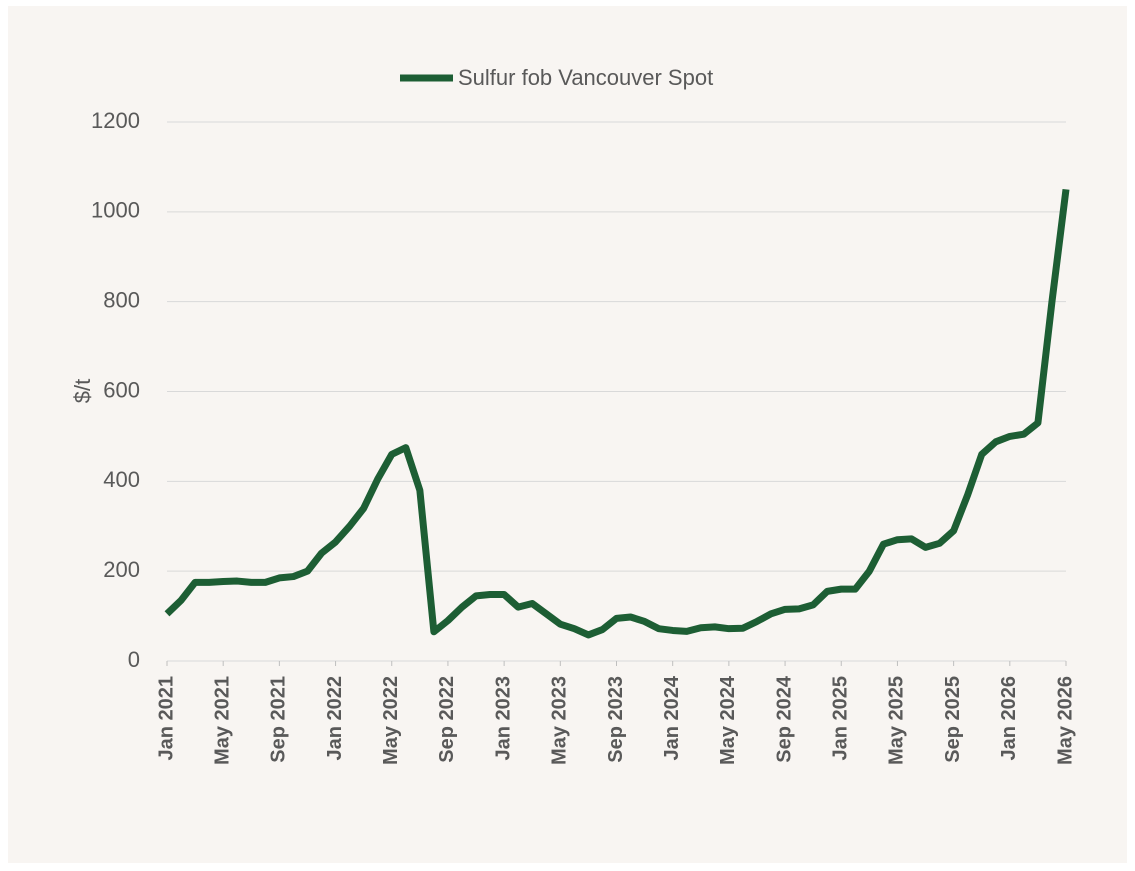  Describe the element at coordinates (121, 389) in the screenshot. I see `y-tick-label: 600` at that location.